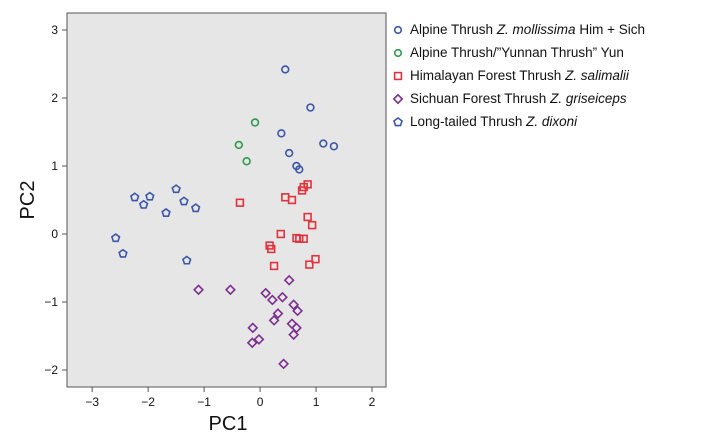 The width and height of the screenshot is (707, 442). Describe the element at coordinates (51, 302) in the screenshot. I see `y-tick-label: −1` at that location.